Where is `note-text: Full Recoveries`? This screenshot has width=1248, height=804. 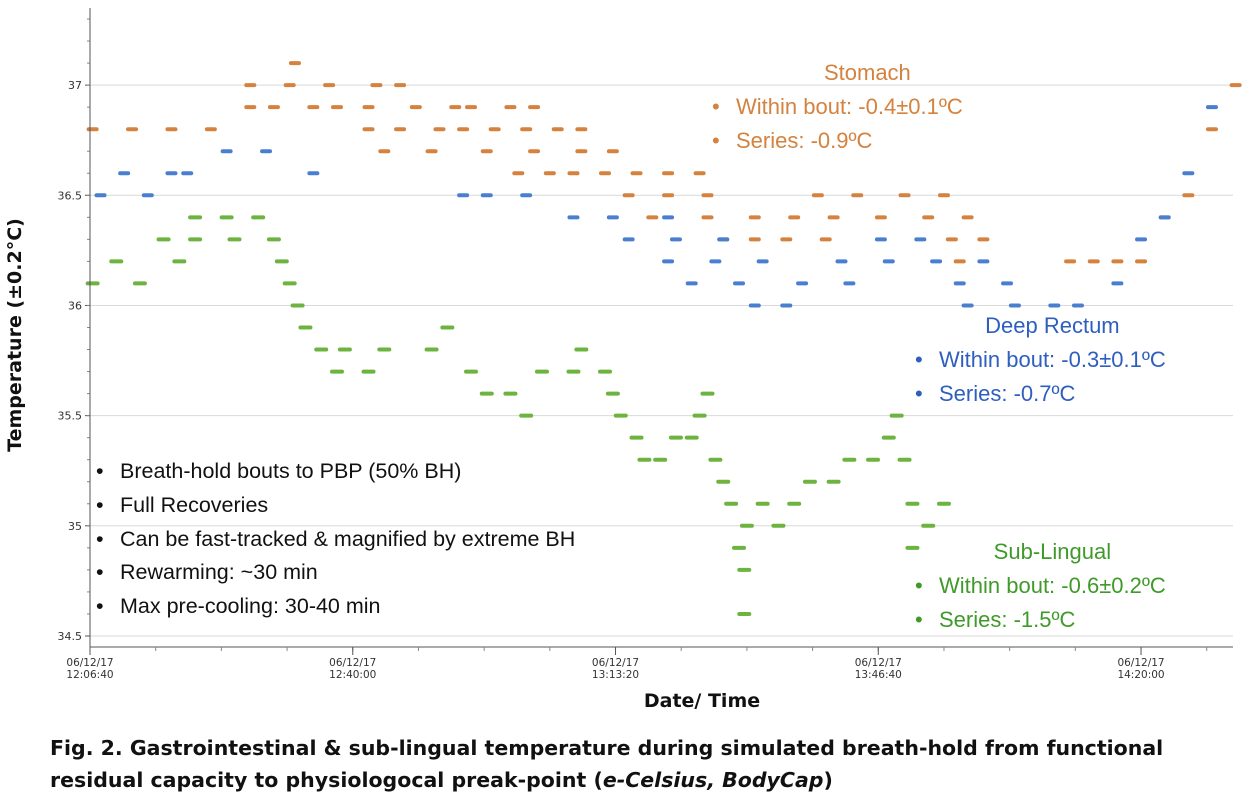
note-text: Full Recoveries is located at coordinates (194, 504).